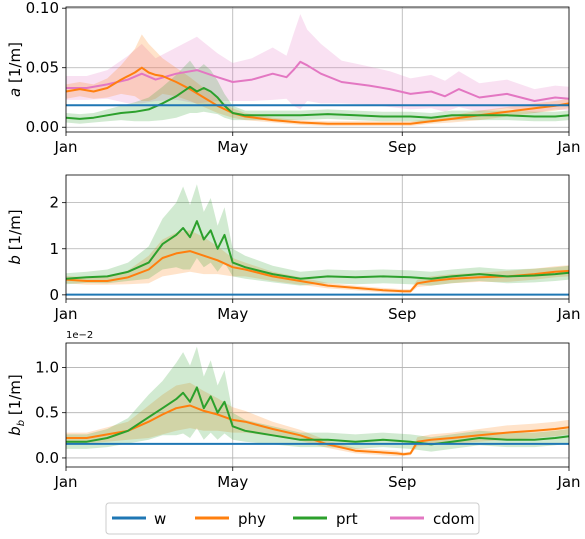 This screenshot has width=585, height=539. Describe the element at coordinates (42, 127) in the screenshot. I see `y-tick-label: 0.00` at that location.